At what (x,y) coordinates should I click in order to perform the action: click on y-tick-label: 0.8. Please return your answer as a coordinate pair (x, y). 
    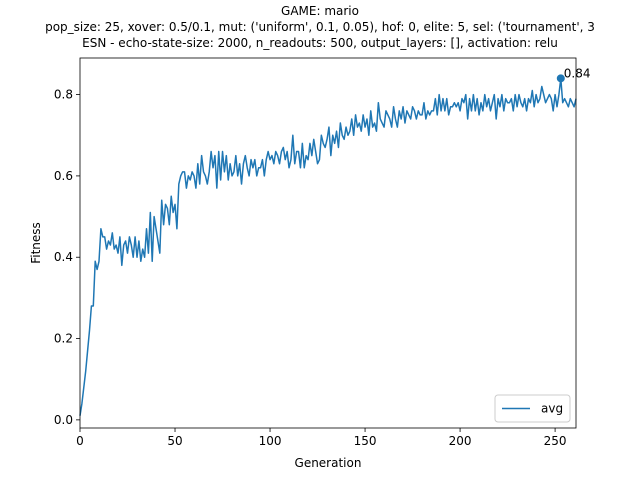
    Looking at the image, I should click on (63, 95).